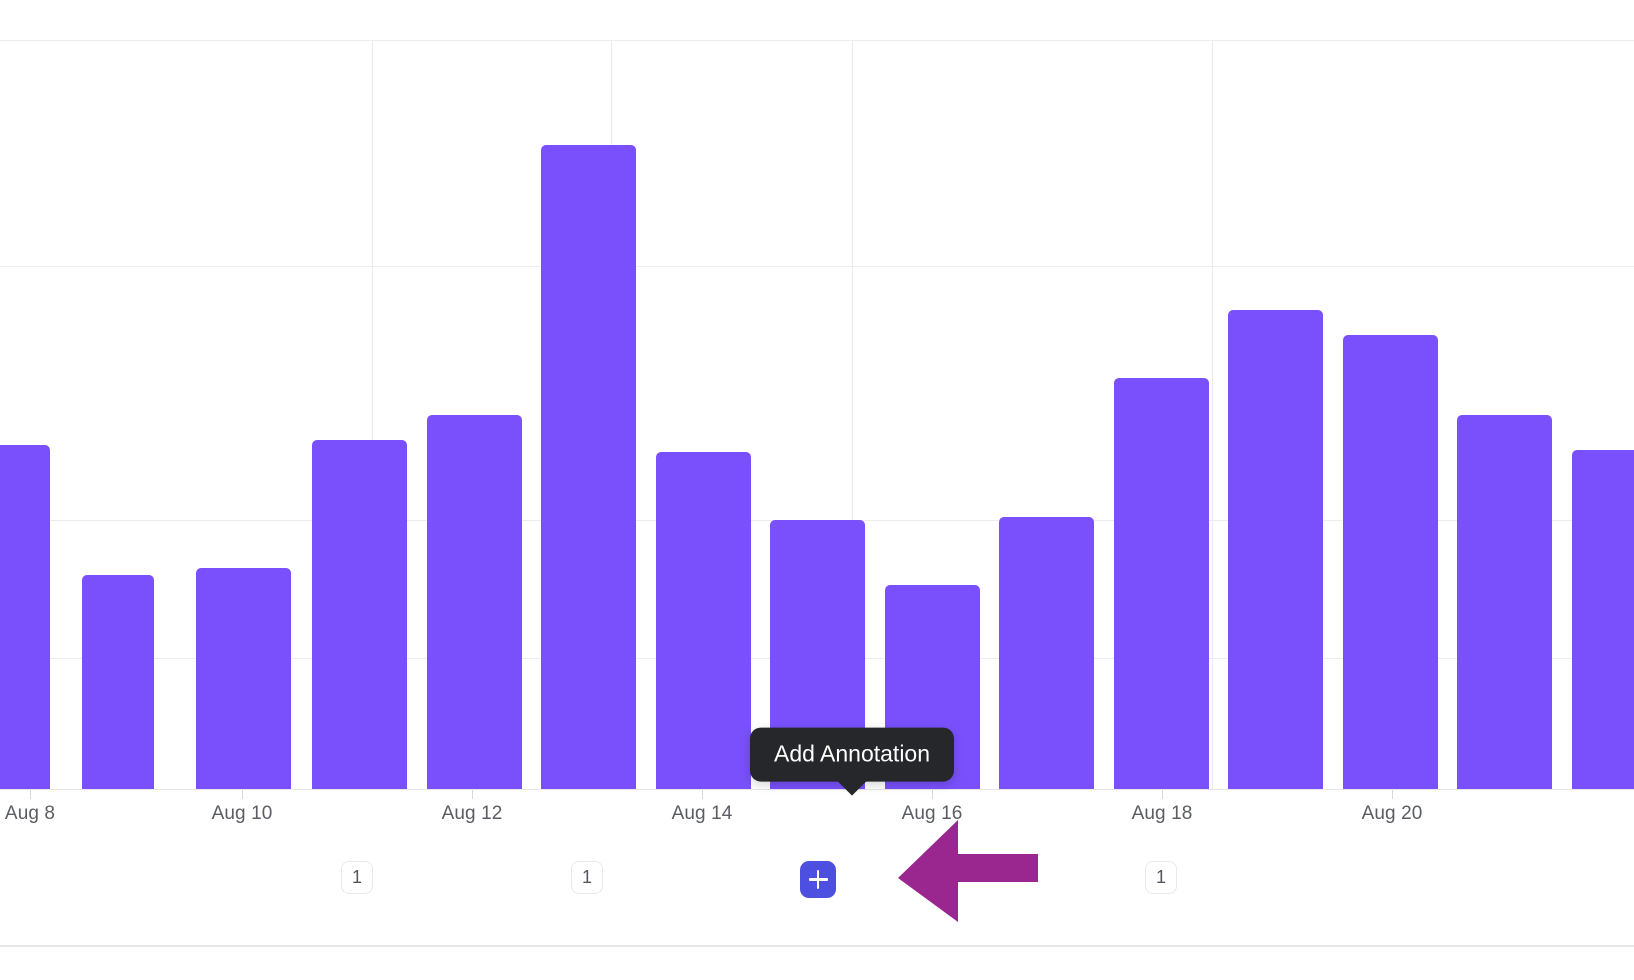 Image resolution: width=1634 pixels, height=980 pixels. I want to click on x-axis-tick-label: Aug 18, so click(1162, 813).